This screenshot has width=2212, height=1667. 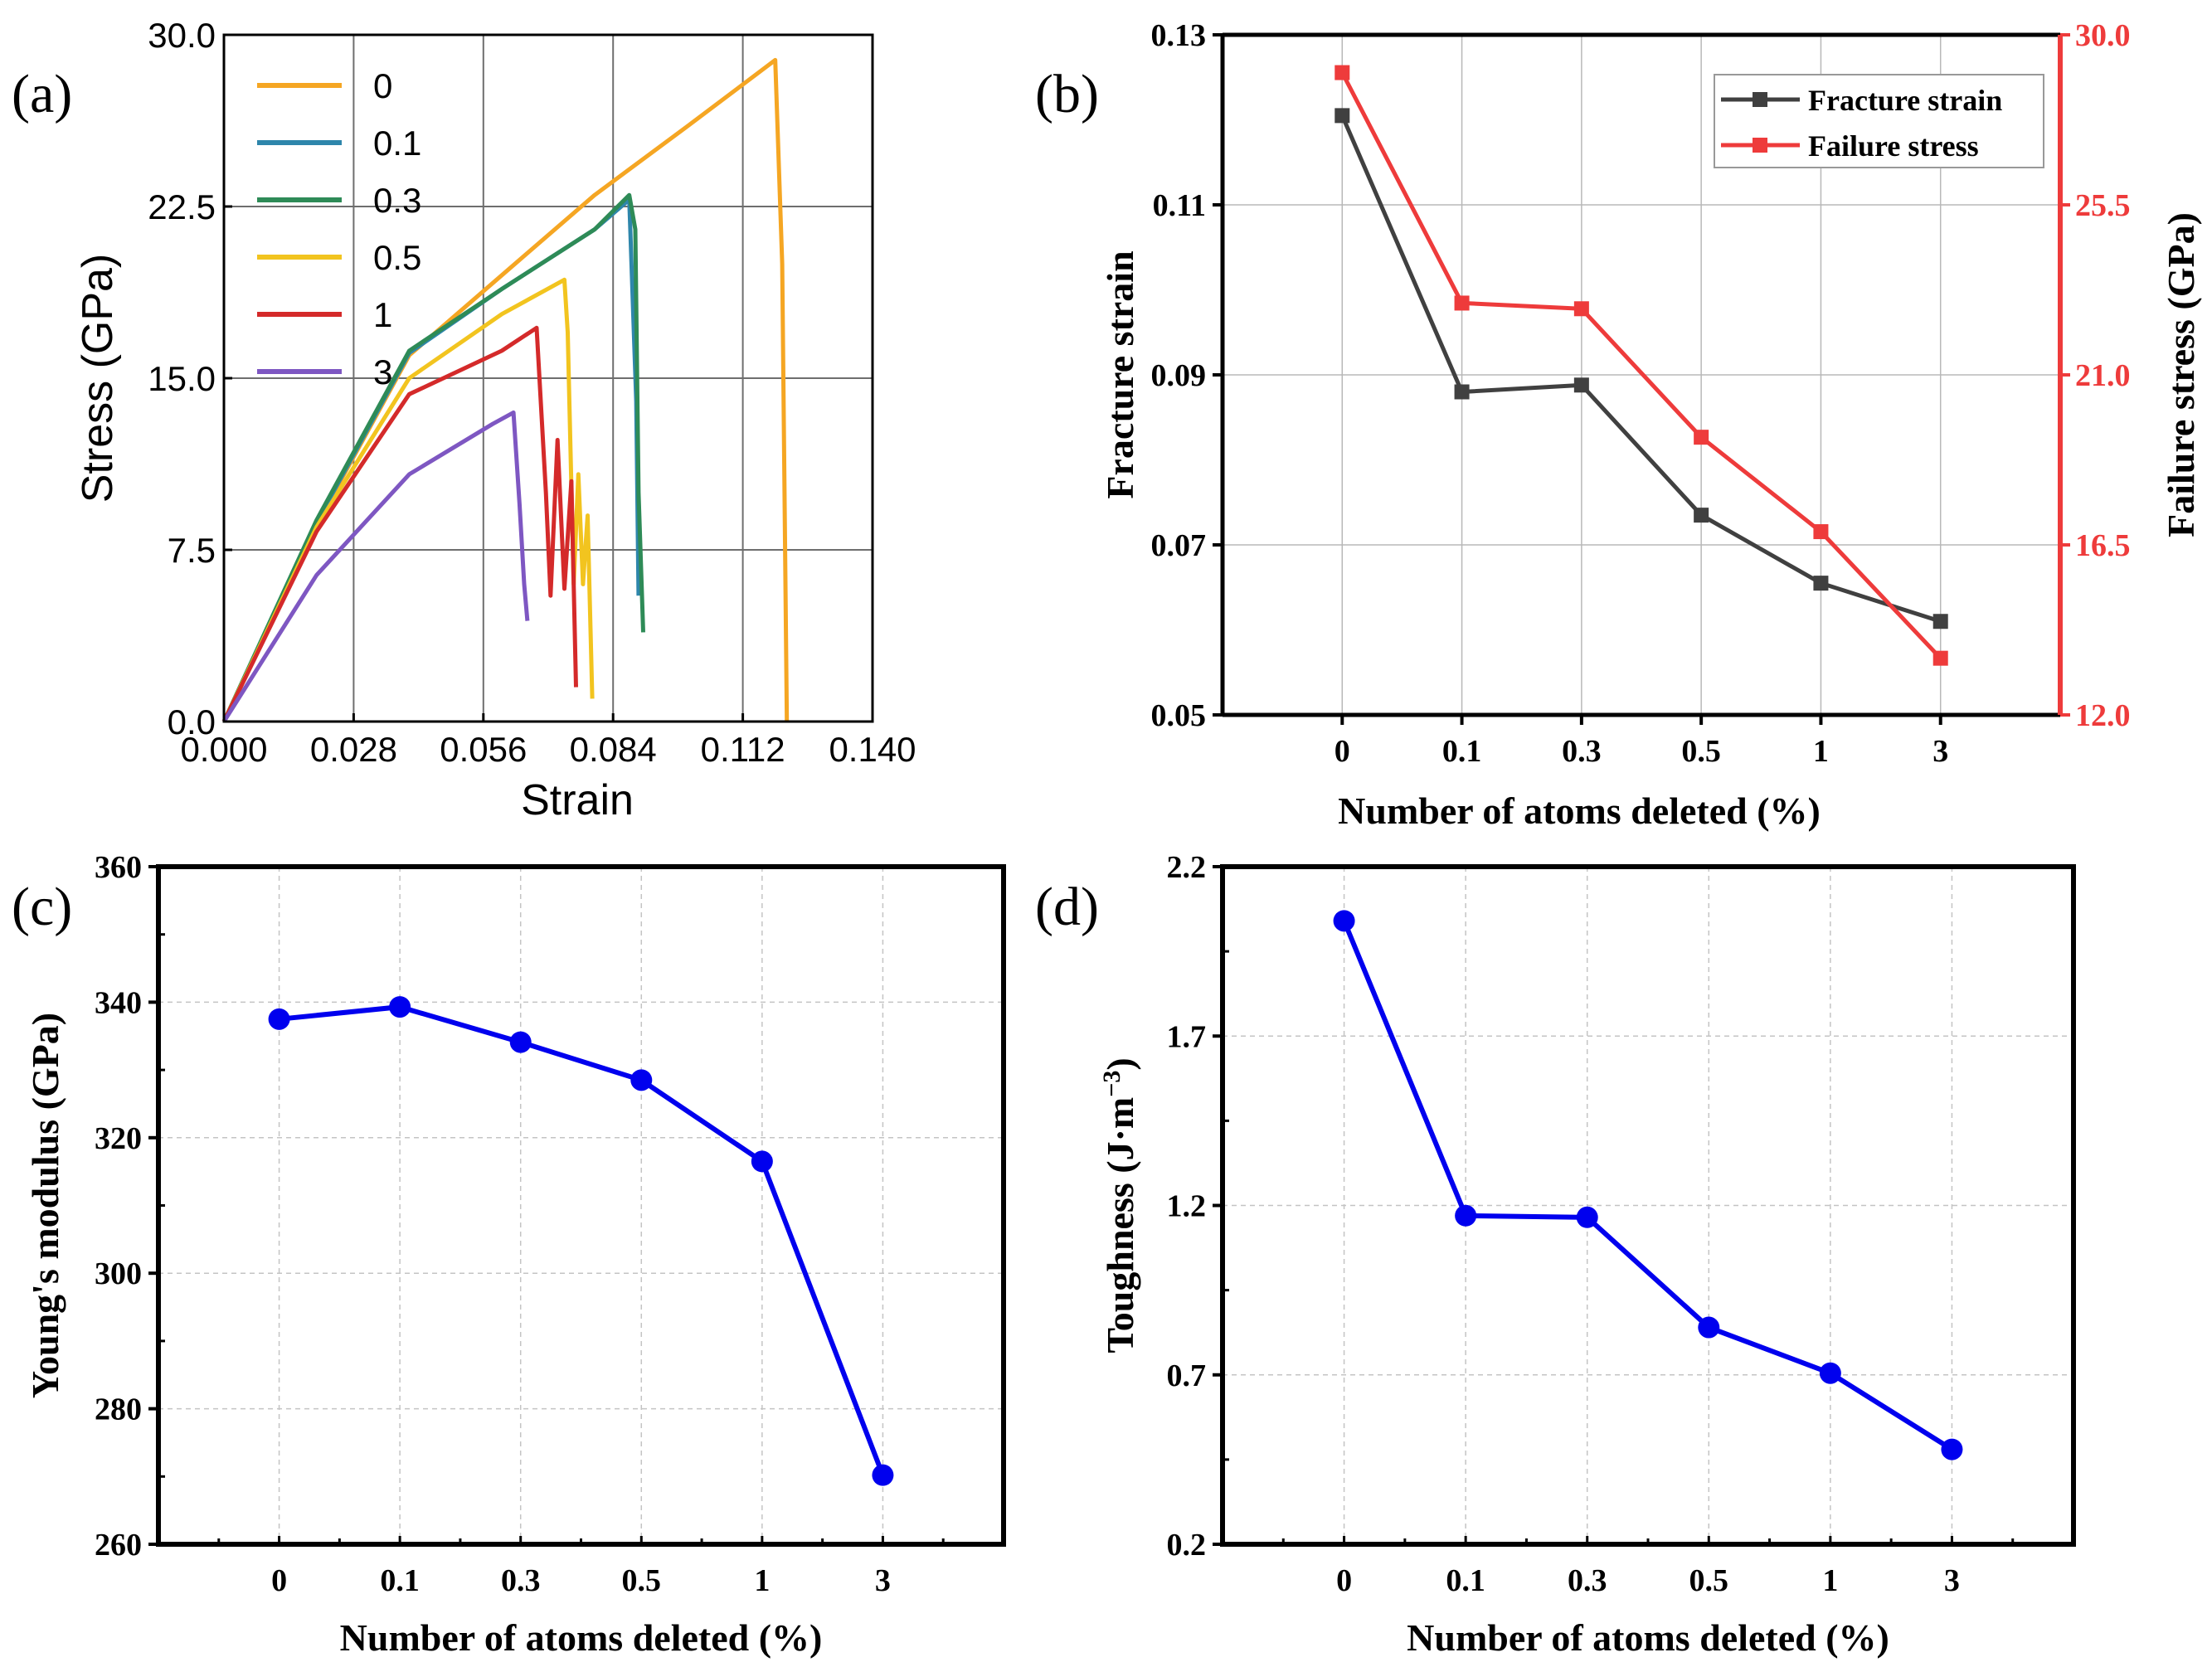 What do you see at coordinates (118, 1545) in the screenshot?
I see `y-tick-label: 260` at bounding box center [118, 1545].